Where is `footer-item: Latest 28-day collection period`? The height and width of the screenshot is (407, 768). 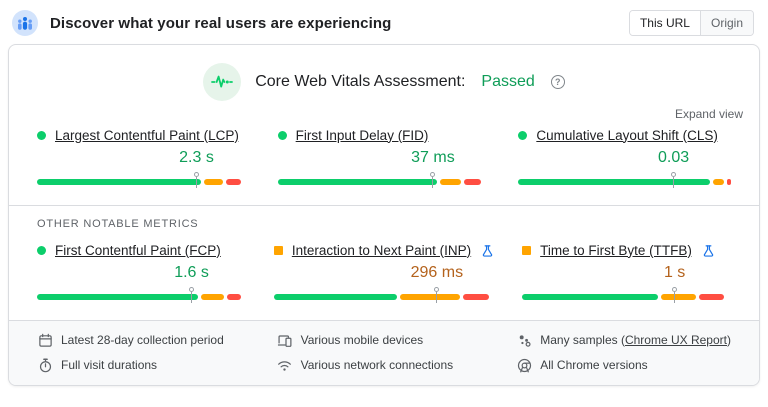 footer-item: Latest 28-day collection period is located at coordinates (143, 340).